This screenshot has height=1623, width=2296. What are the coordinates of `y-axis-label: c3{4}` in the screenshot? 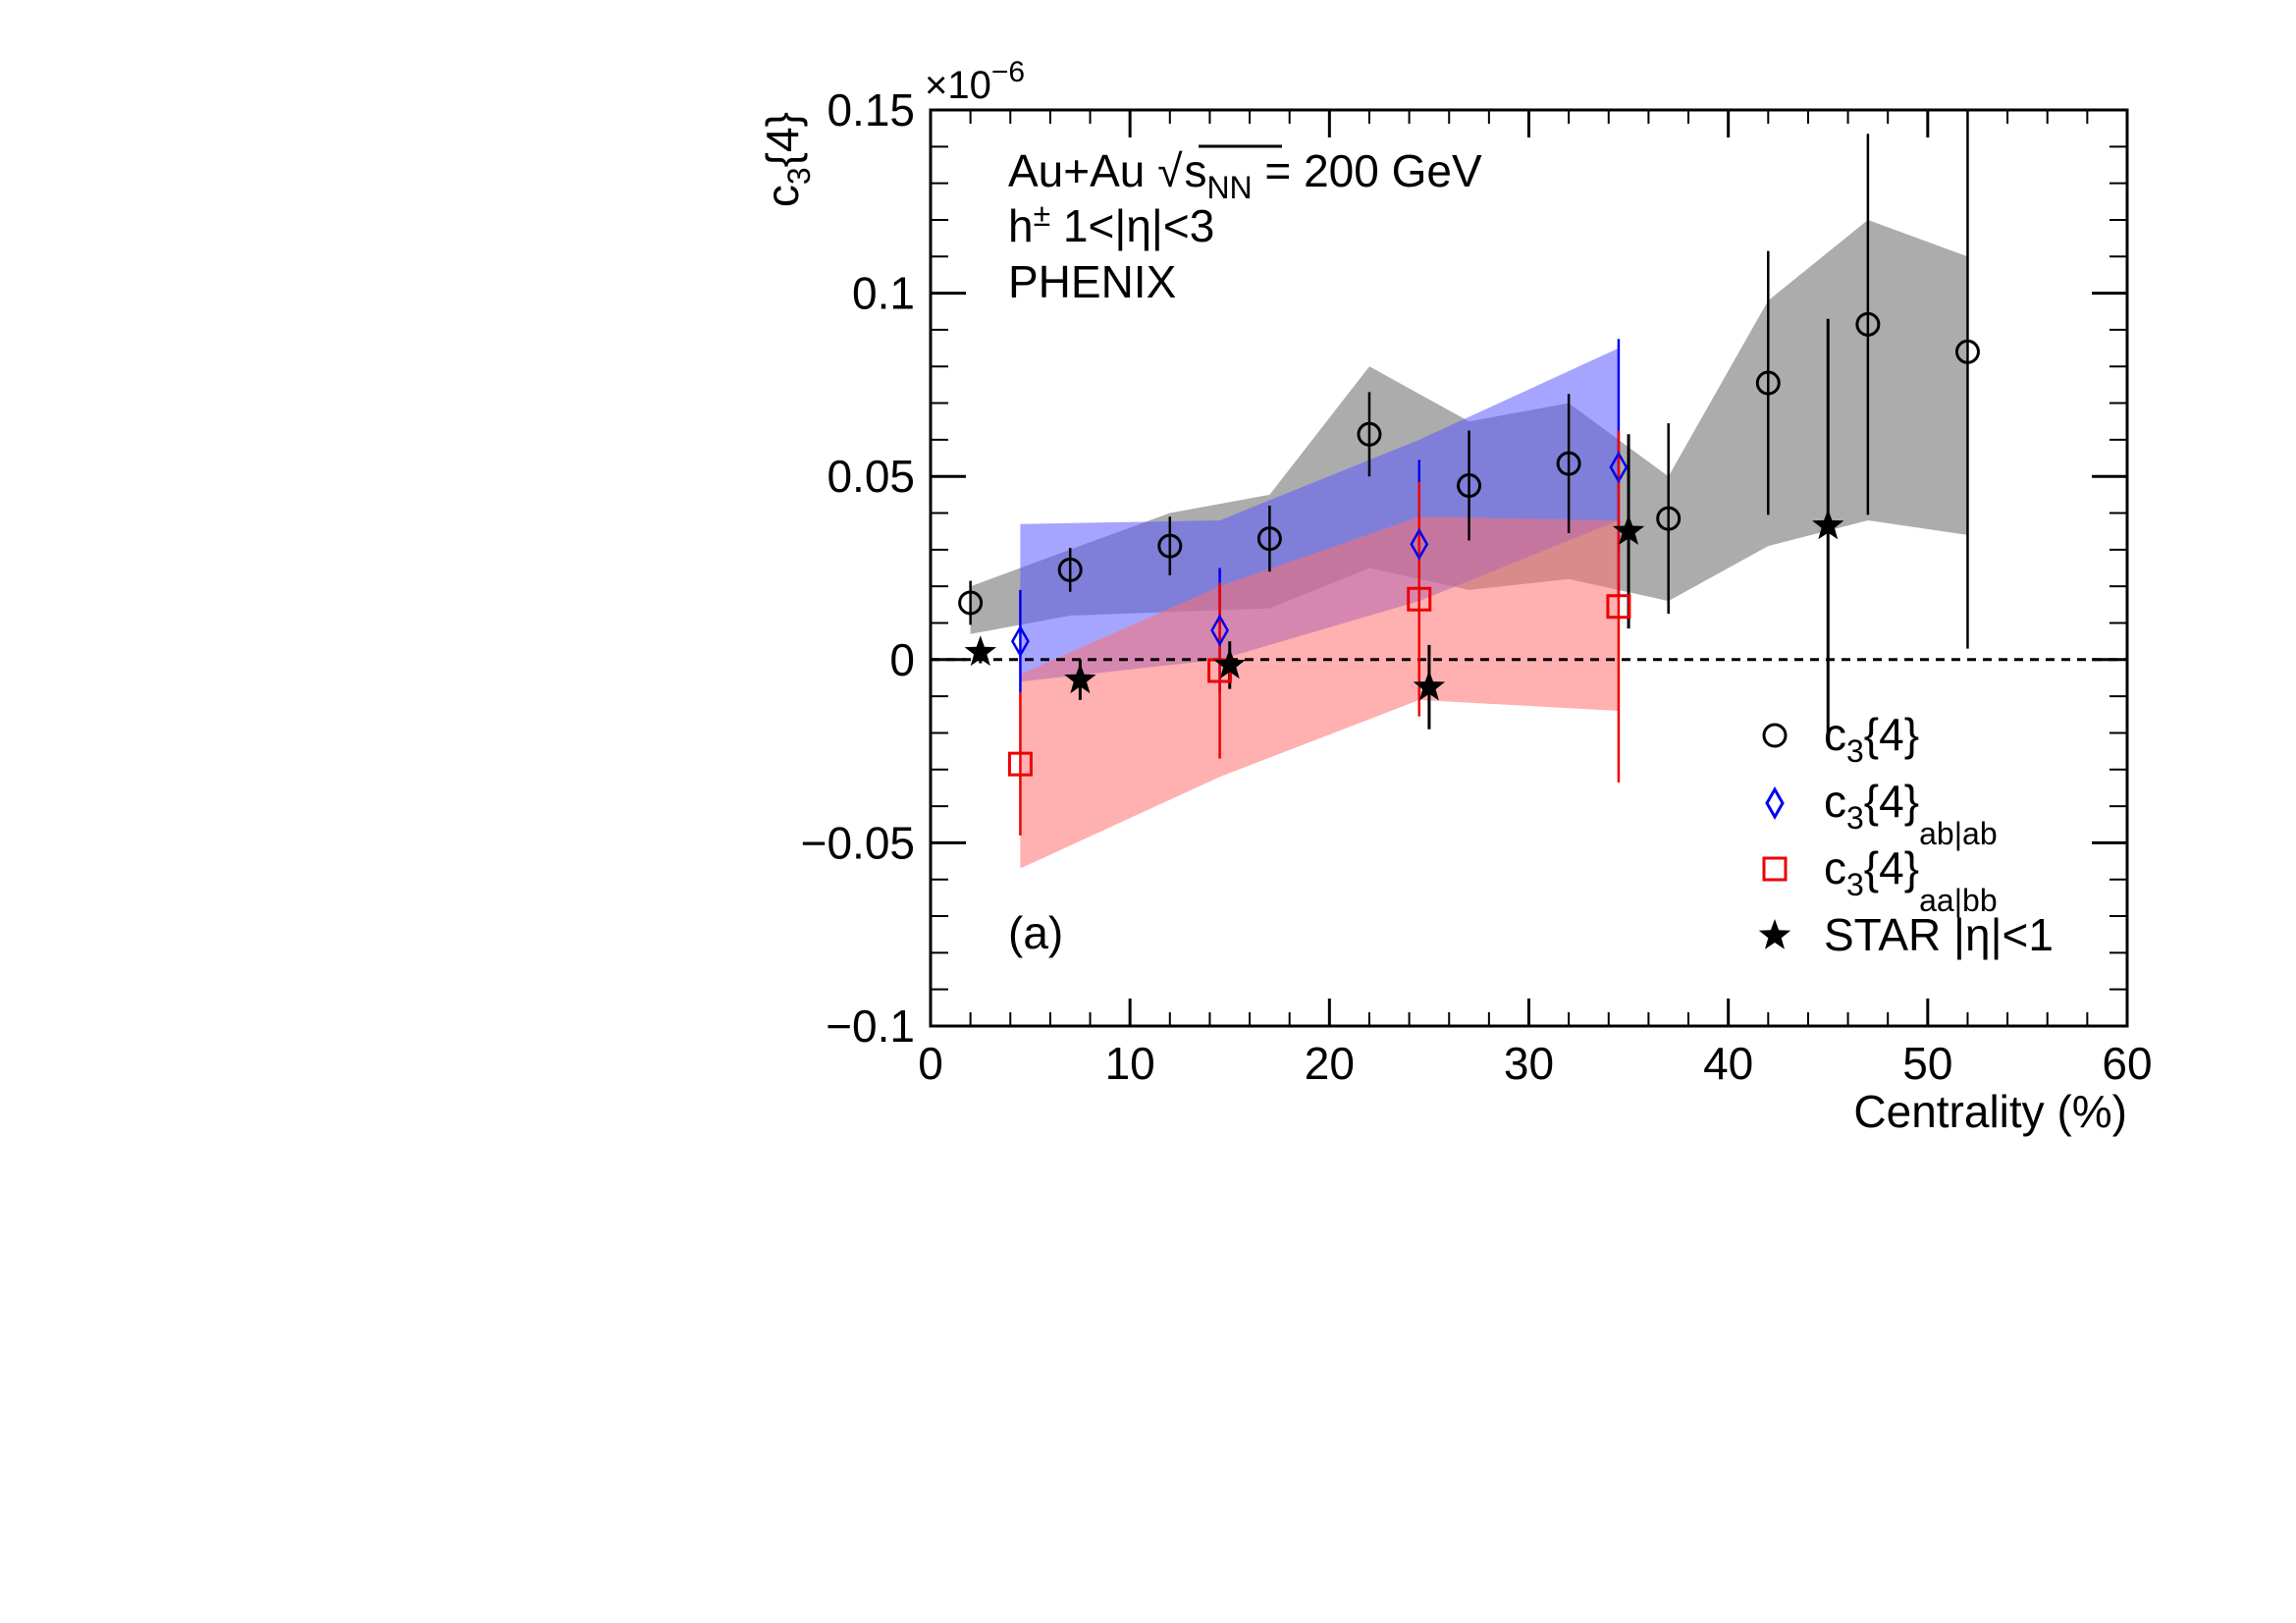 It's located at (787, 159).